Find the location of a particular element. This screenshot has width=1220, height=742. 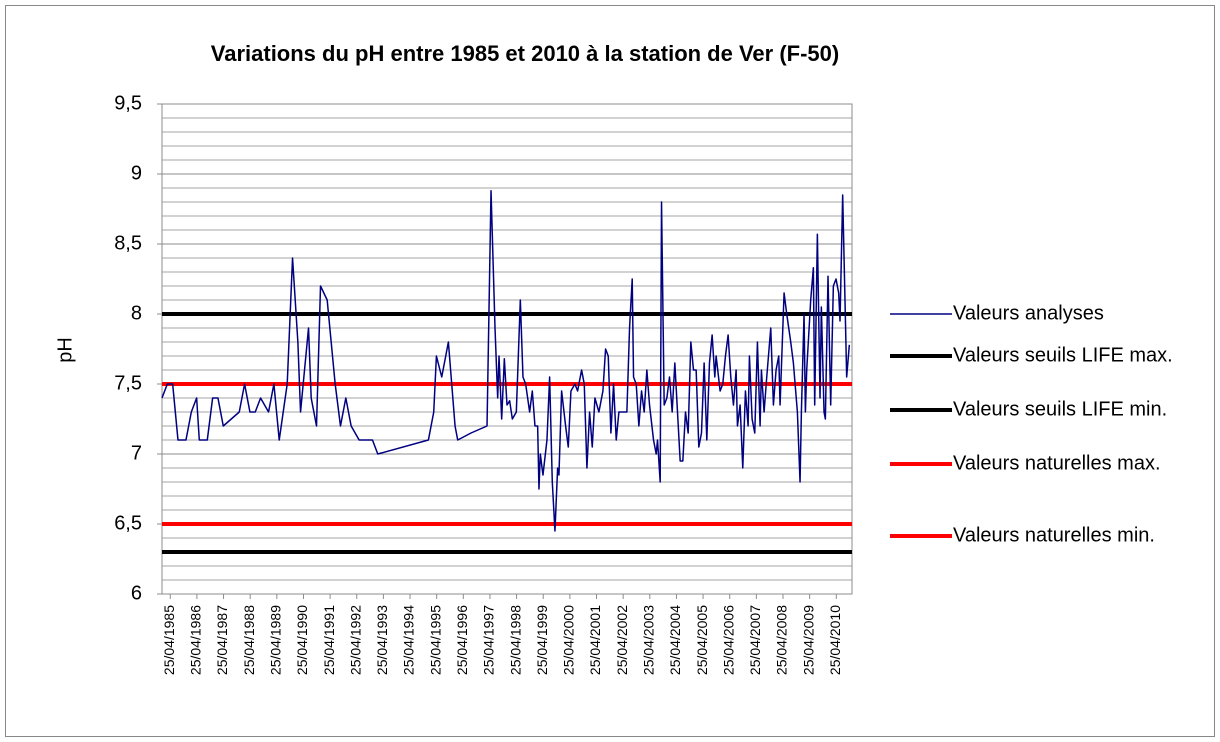

x-tick-label: 25/04/1986 is located at coordinates (196, 640).